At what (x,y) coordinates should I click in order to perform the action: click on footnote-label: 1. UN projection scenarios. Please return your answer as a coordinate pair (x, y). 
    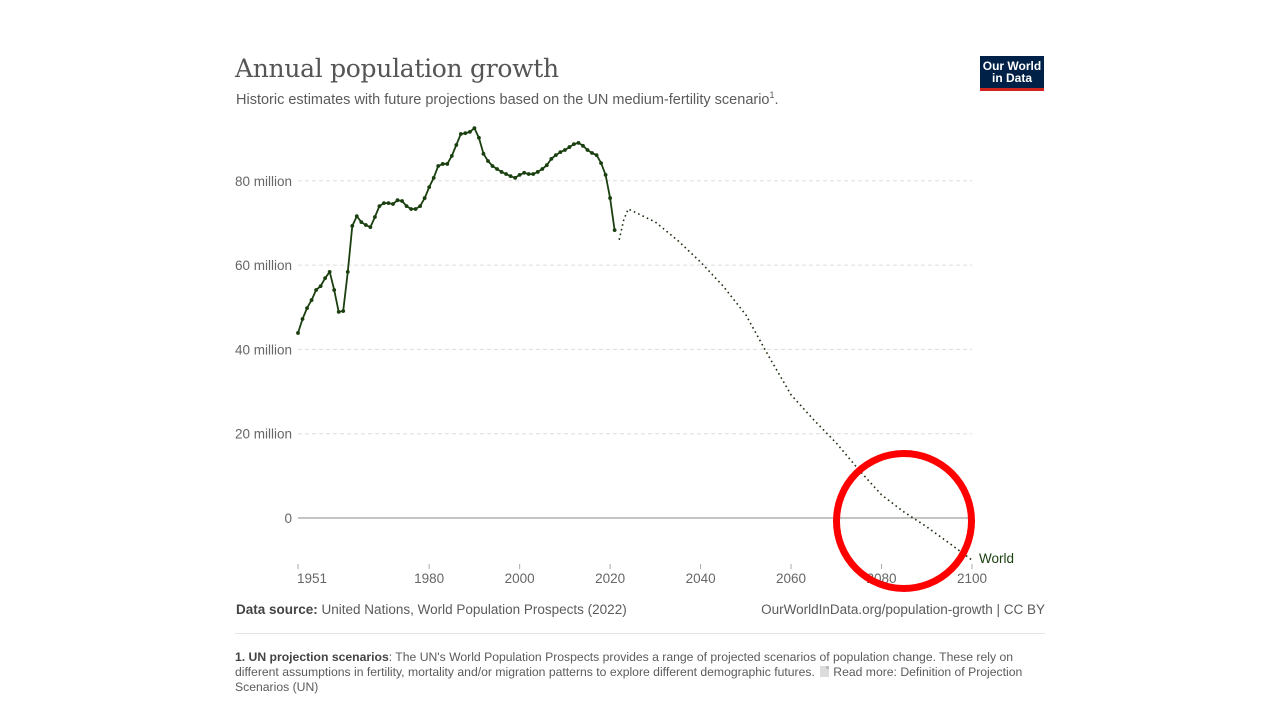
    Looking at the image, I should click on (312, 657).